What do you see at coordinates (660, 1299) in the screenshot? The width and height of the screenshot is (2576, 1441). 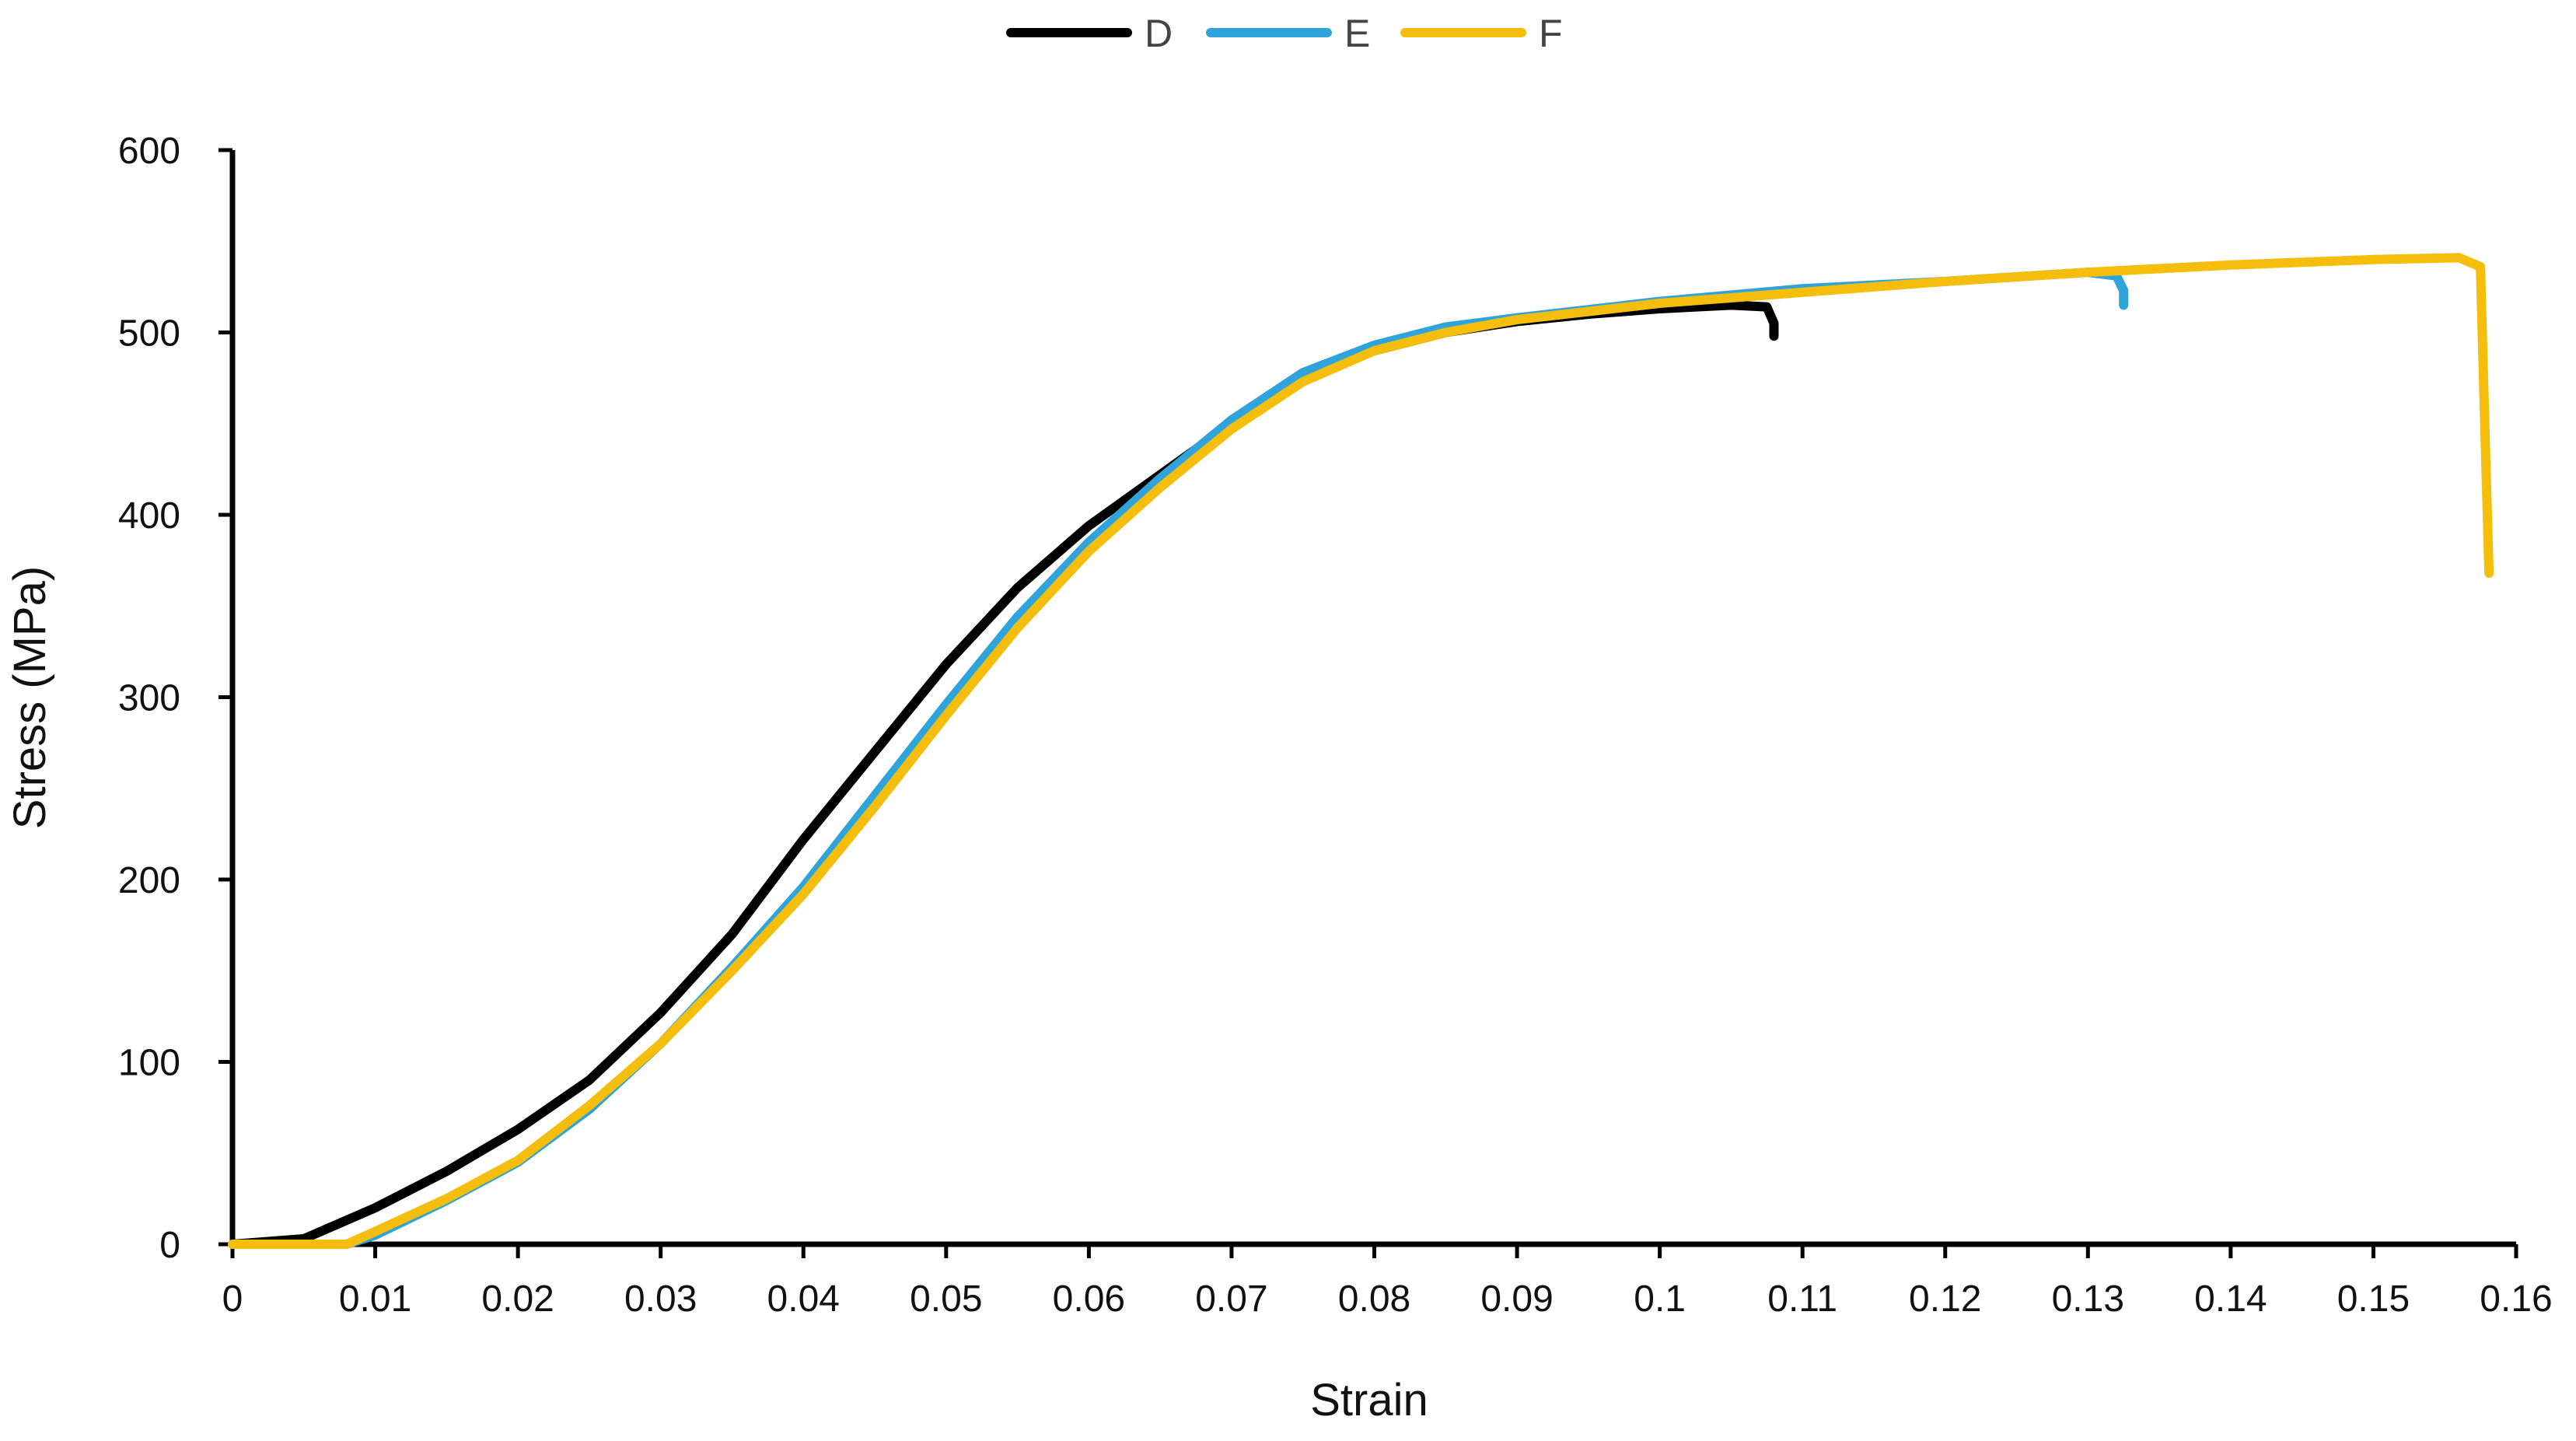 I see `x-tick-label: 0.03` at bounding box center [660, 1299].